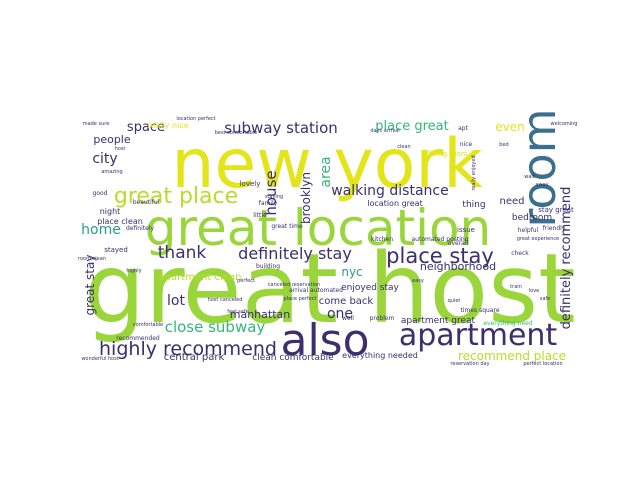 The image size is (640, 480). Describe the element at coordinates (112, 139) in the screenshot. I see `cloud-word: people` at that location.